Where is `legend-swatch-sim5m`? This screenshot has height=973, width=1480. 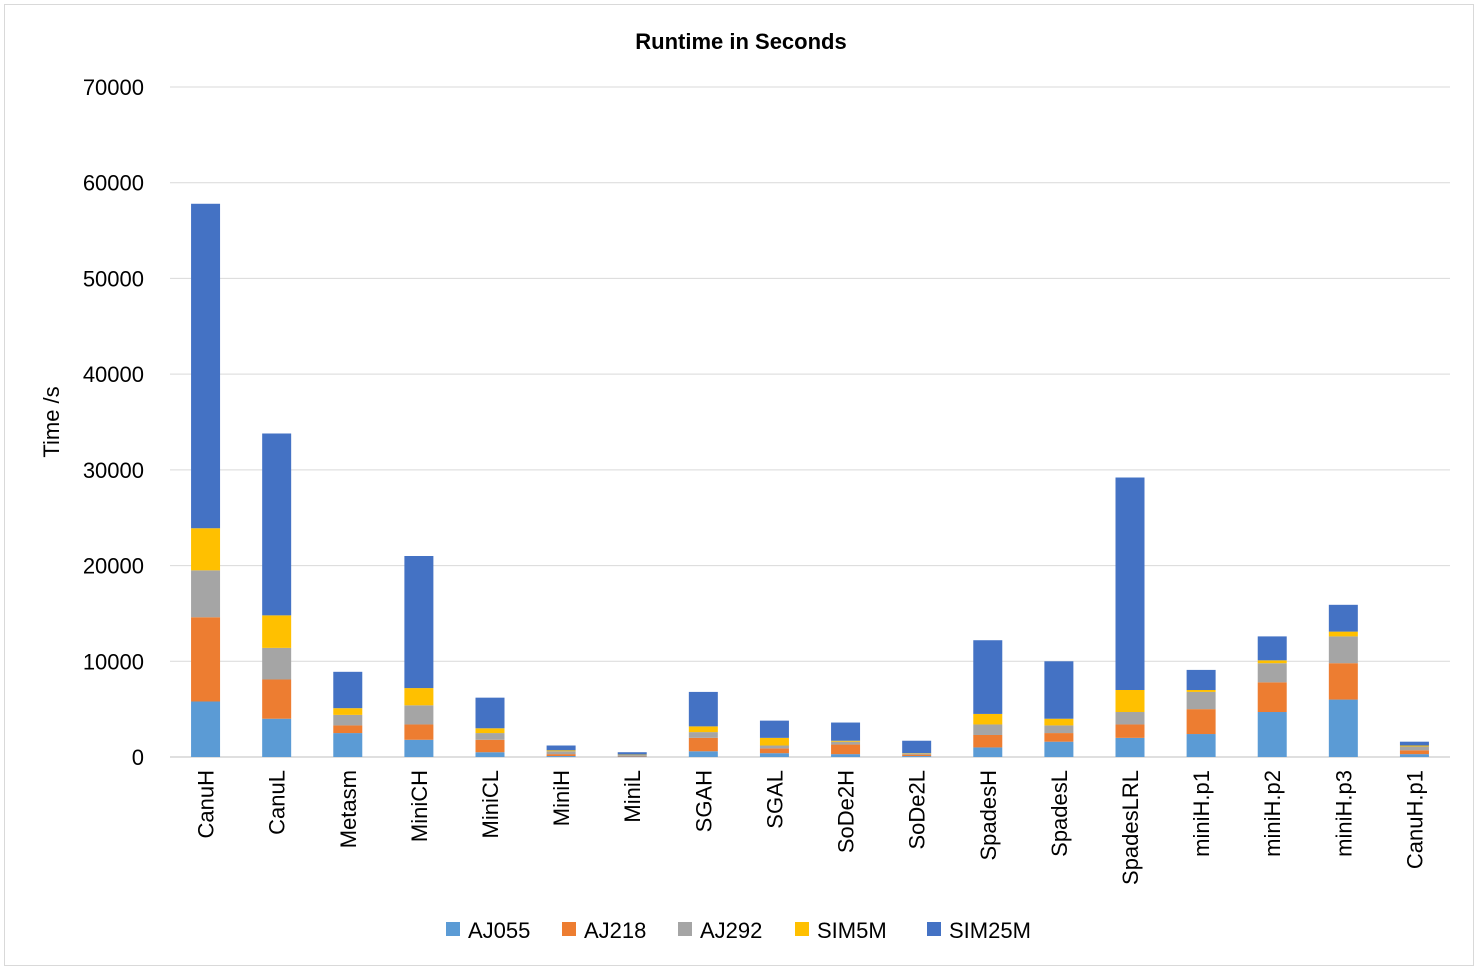 legend-swatch-sim5m is located at coordinates (802, 929).